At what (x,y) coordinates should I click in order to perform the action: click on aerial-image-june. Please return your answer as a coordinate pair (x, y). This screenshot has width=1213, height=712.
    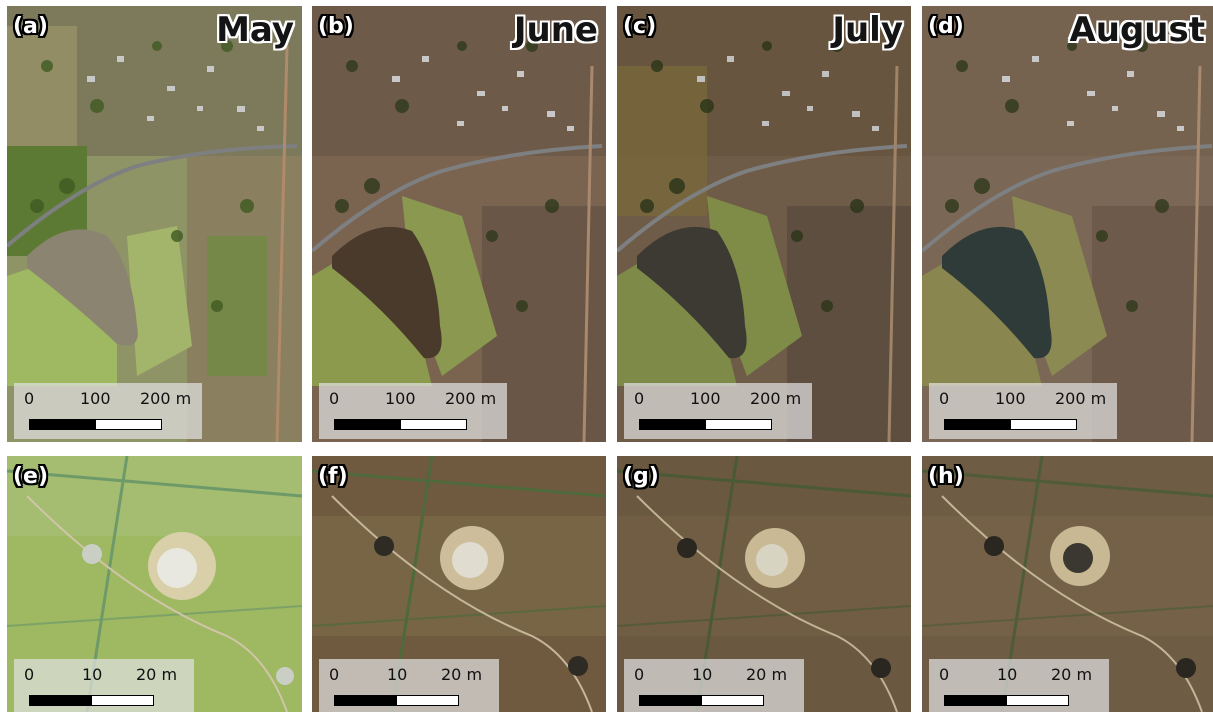
    Looking at the image, I should click on (459, 224).